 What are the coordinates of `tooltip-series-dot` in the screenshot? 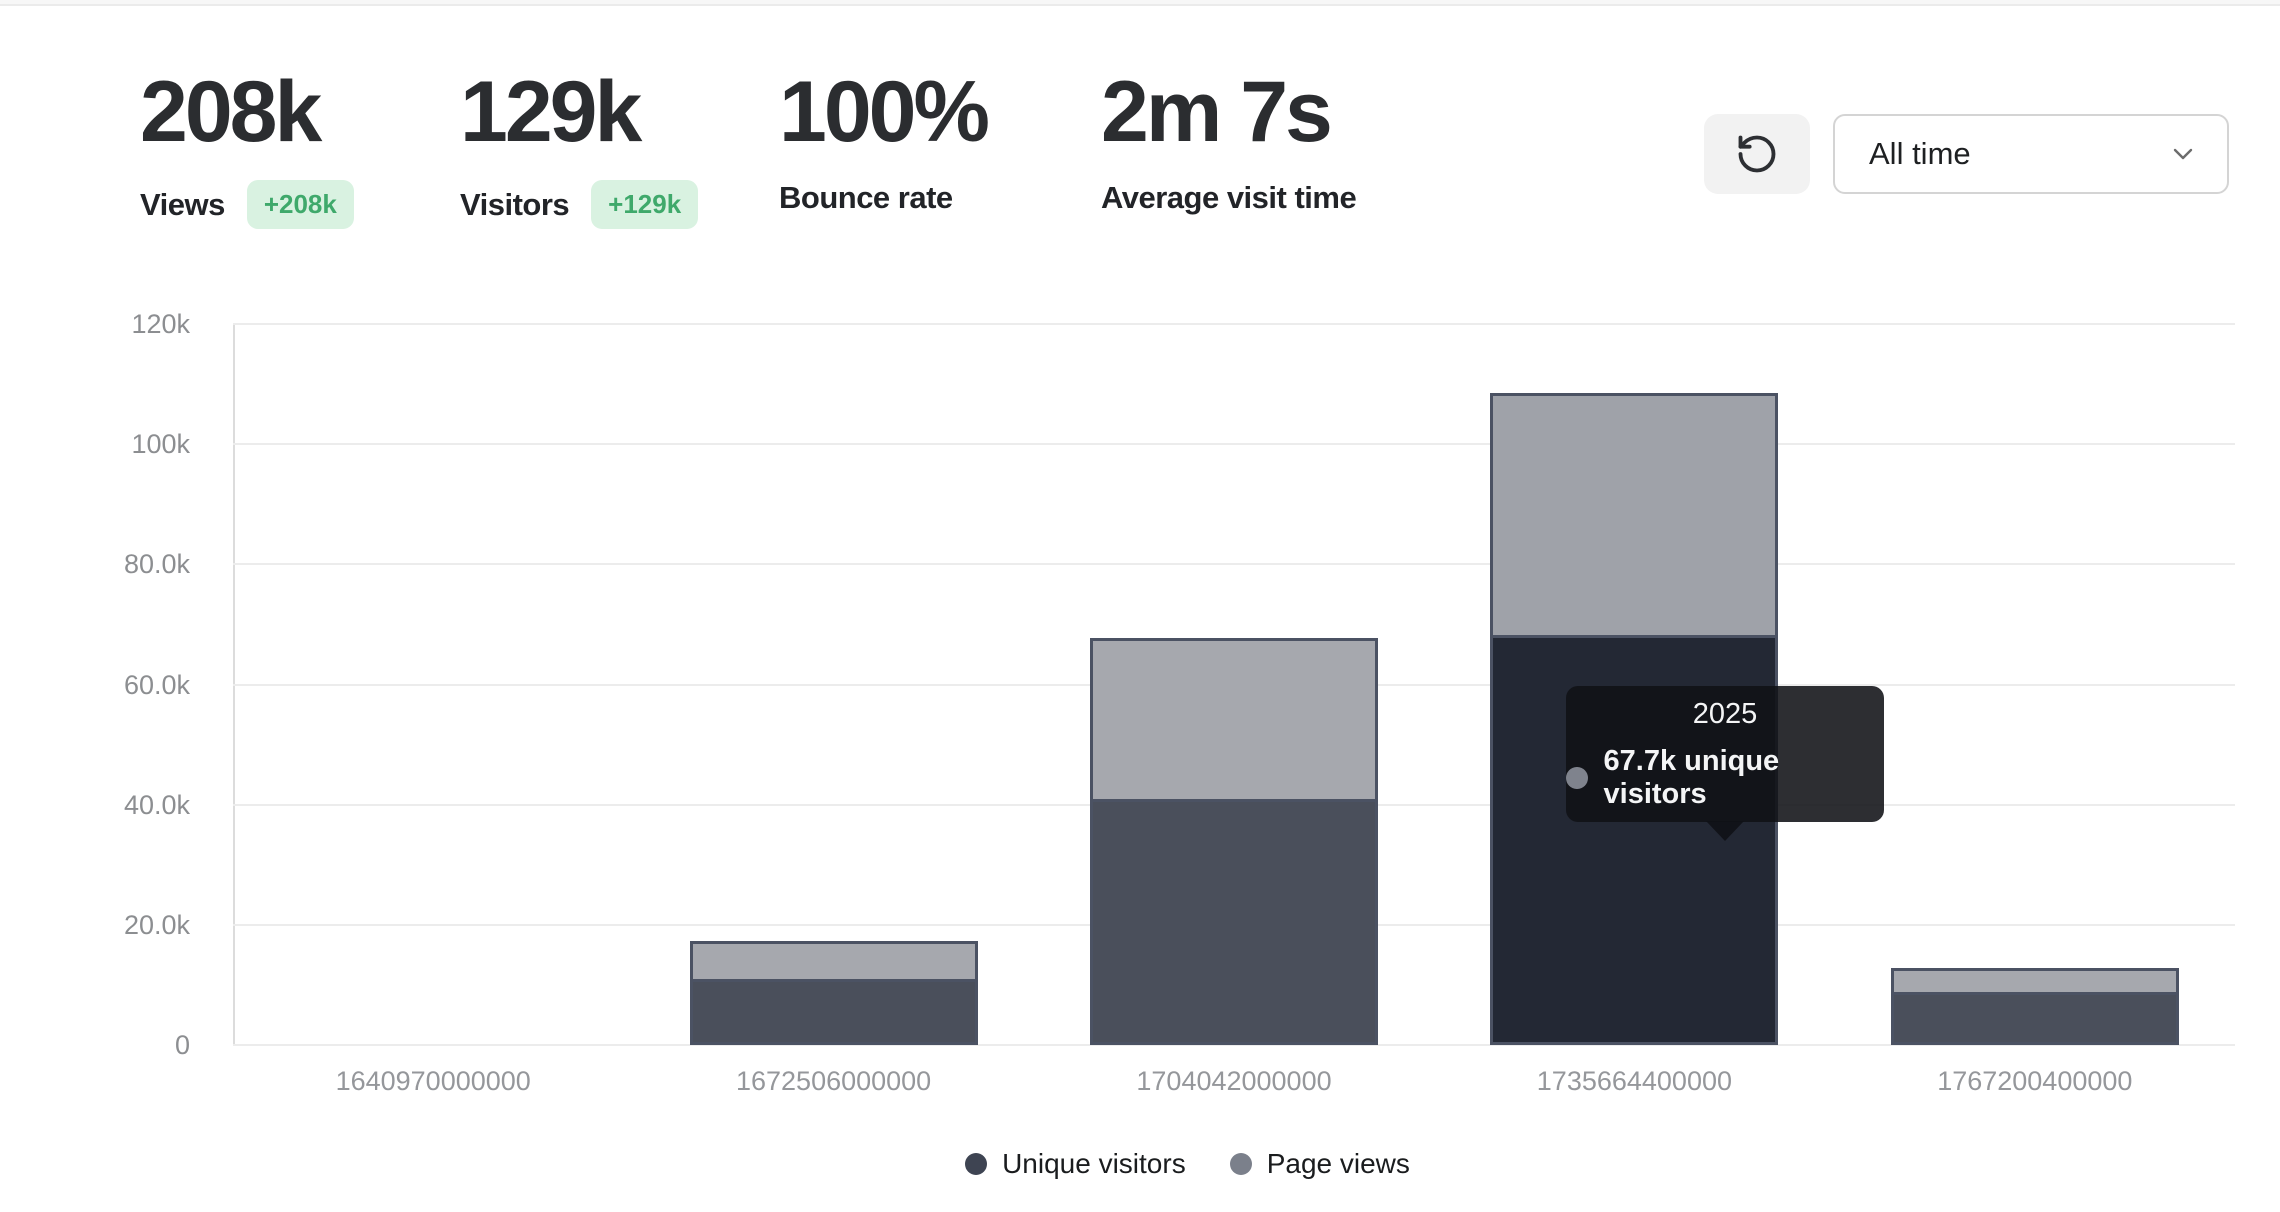 It's located at (1577, 777).